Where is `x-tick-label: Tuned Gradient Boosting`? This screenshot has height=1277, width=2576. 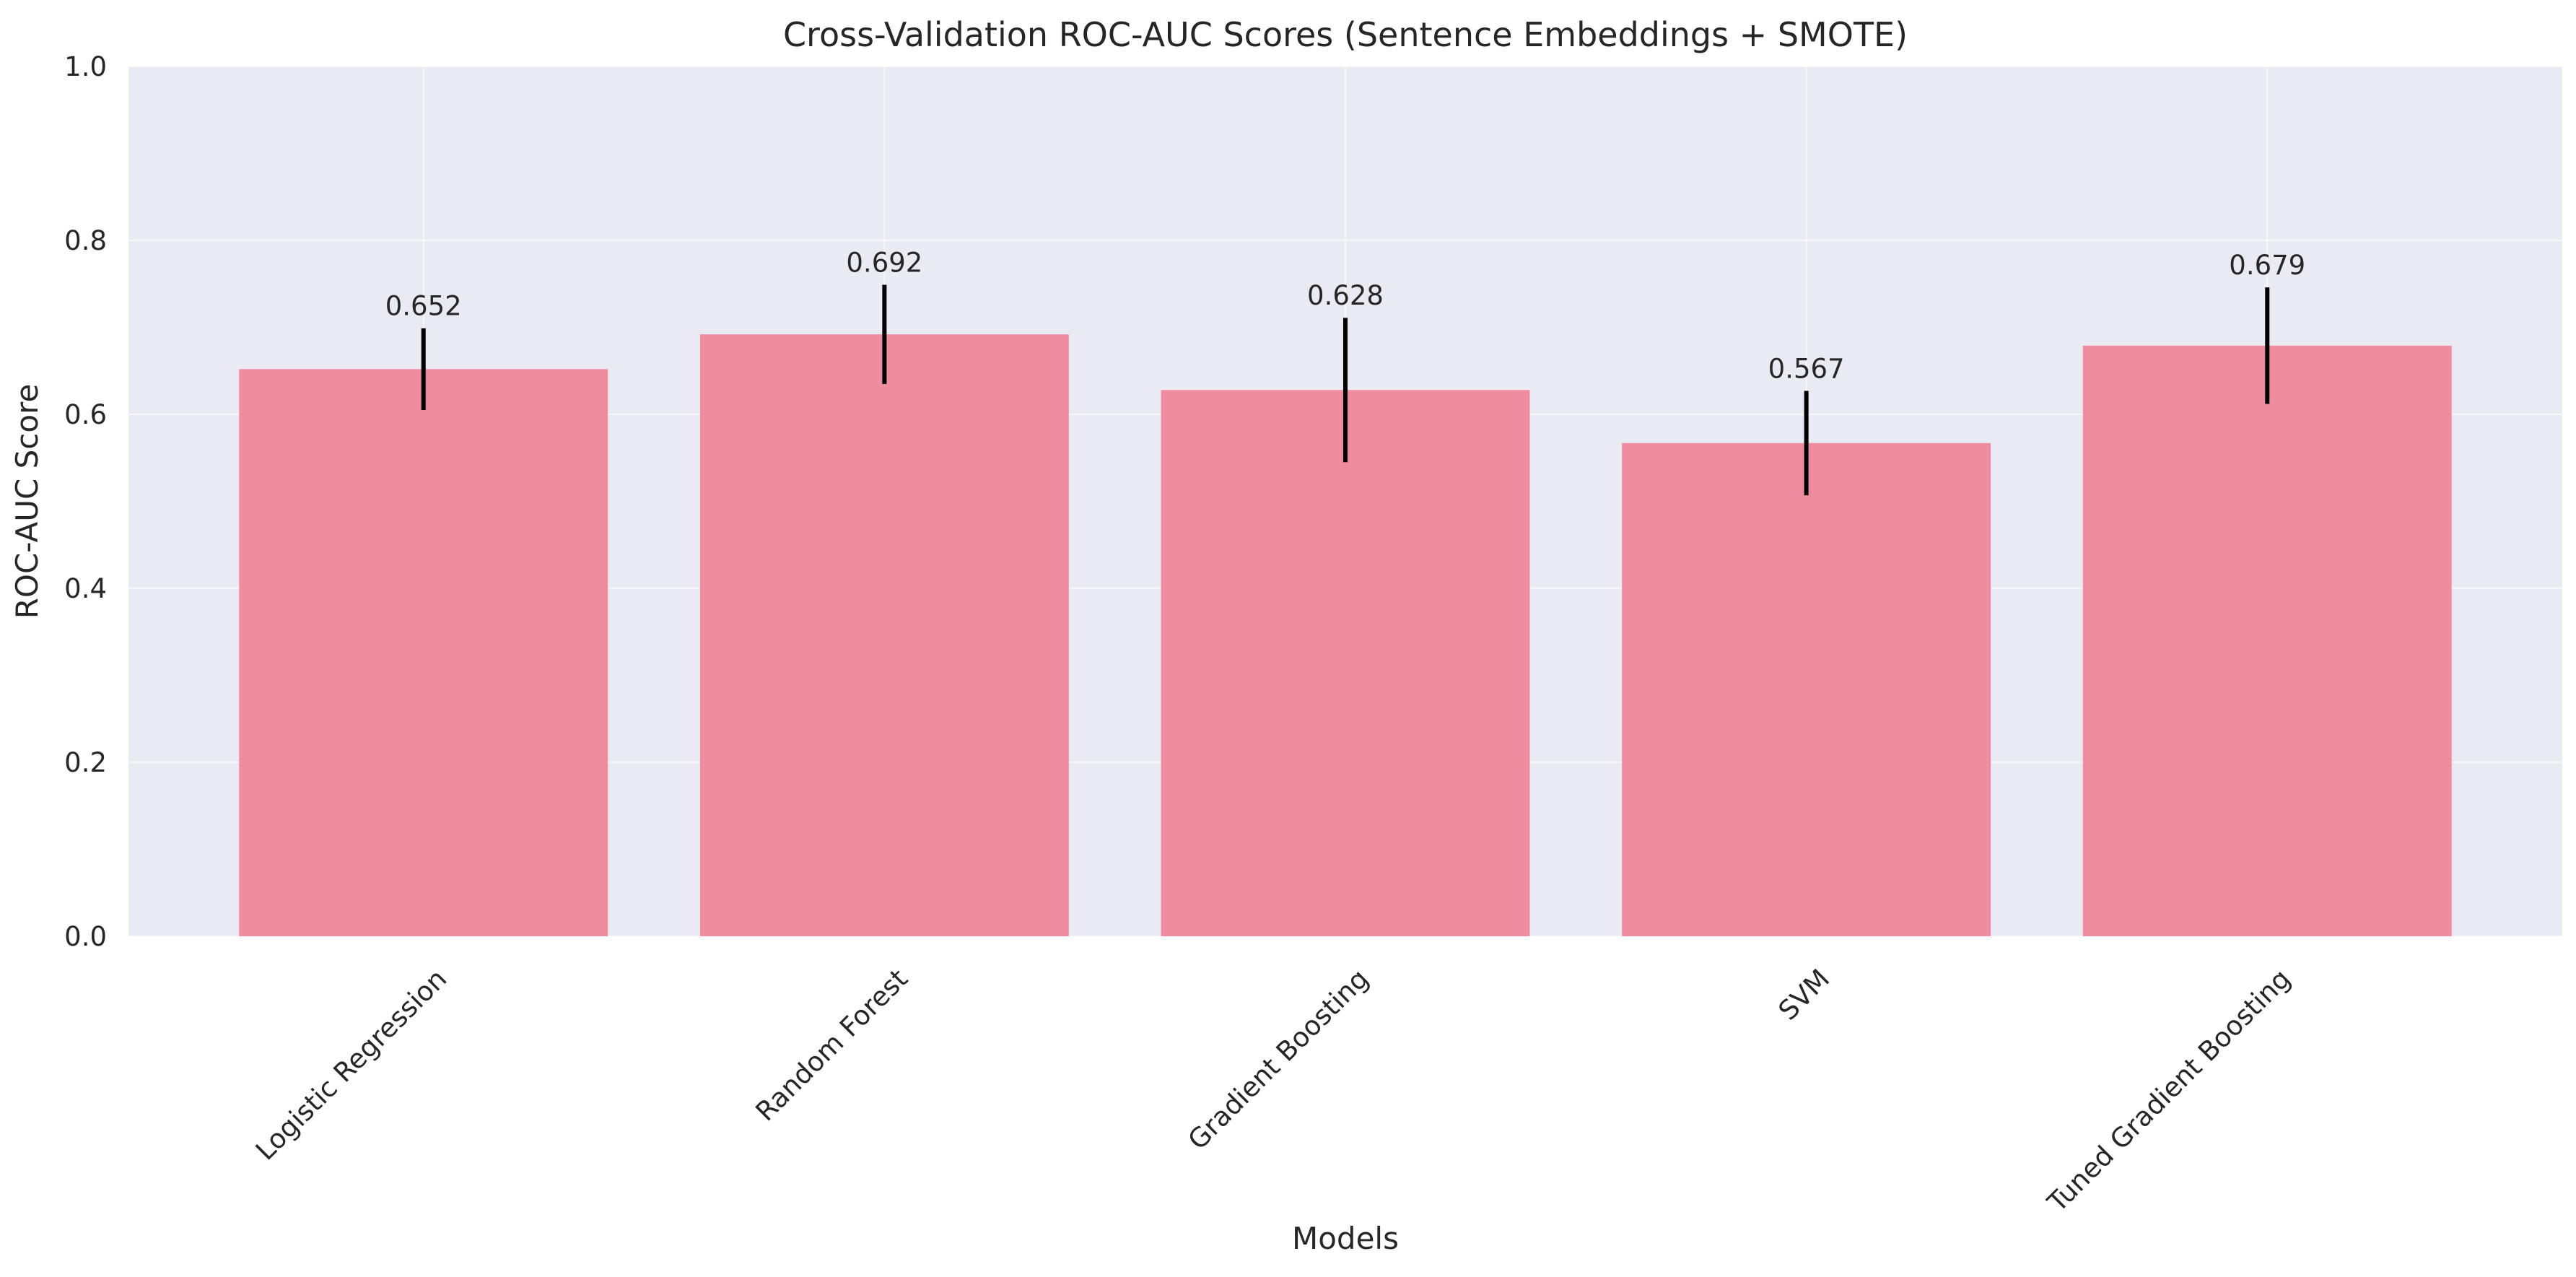
x-tick-label: Tuned Gradient Boosting is located at coordinates (2169, 1091).